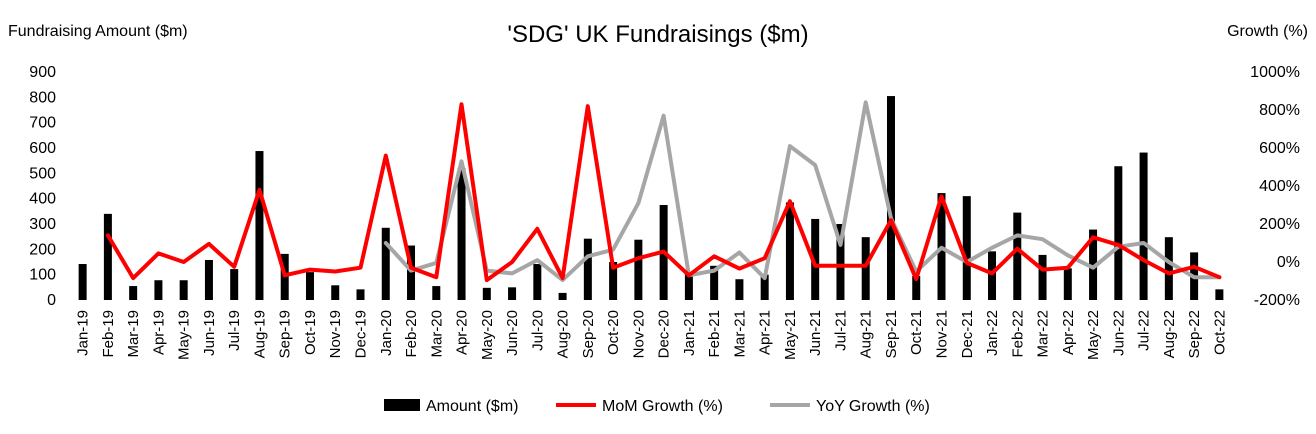 The height and width of the screenshot is (434, 1316). Describe the element at coordinates (1279, 148) in the screenshot. I see `right-tick-label: 600%` at that location.